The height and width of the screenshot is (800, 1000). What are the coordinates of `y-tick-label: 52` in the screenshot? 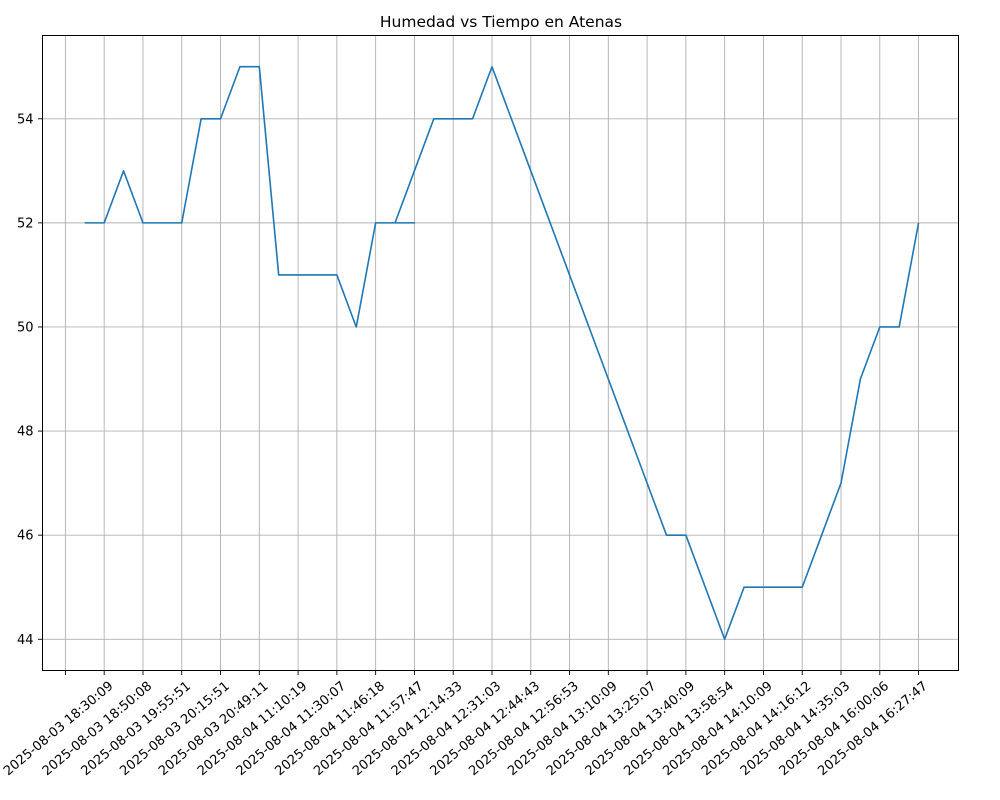 It's located at (25, 223).